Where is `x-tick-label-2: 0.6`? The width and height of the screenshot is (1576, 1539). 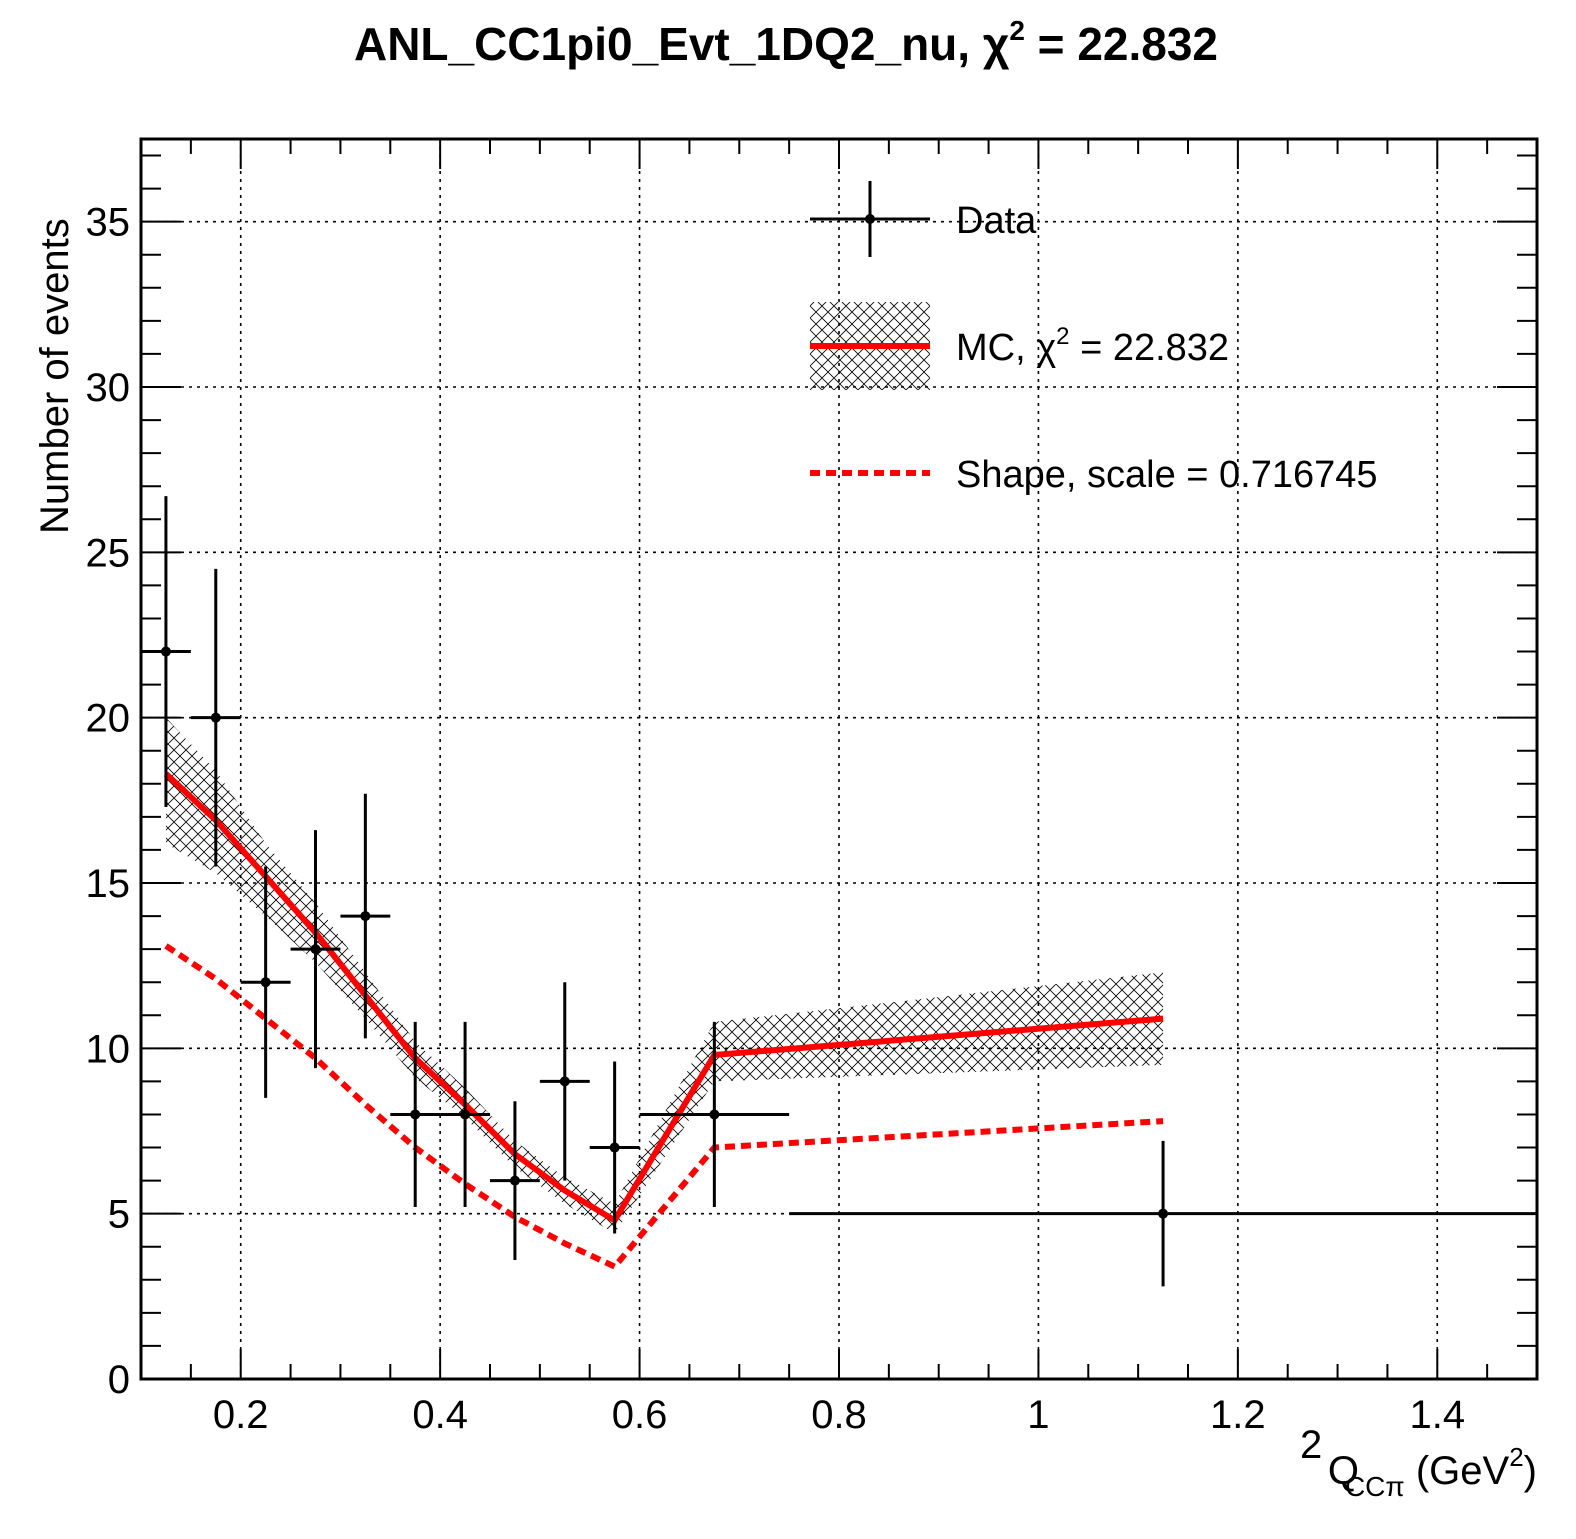 x-tick-label-2: 0.6 is located at coordinates (640, 1415).